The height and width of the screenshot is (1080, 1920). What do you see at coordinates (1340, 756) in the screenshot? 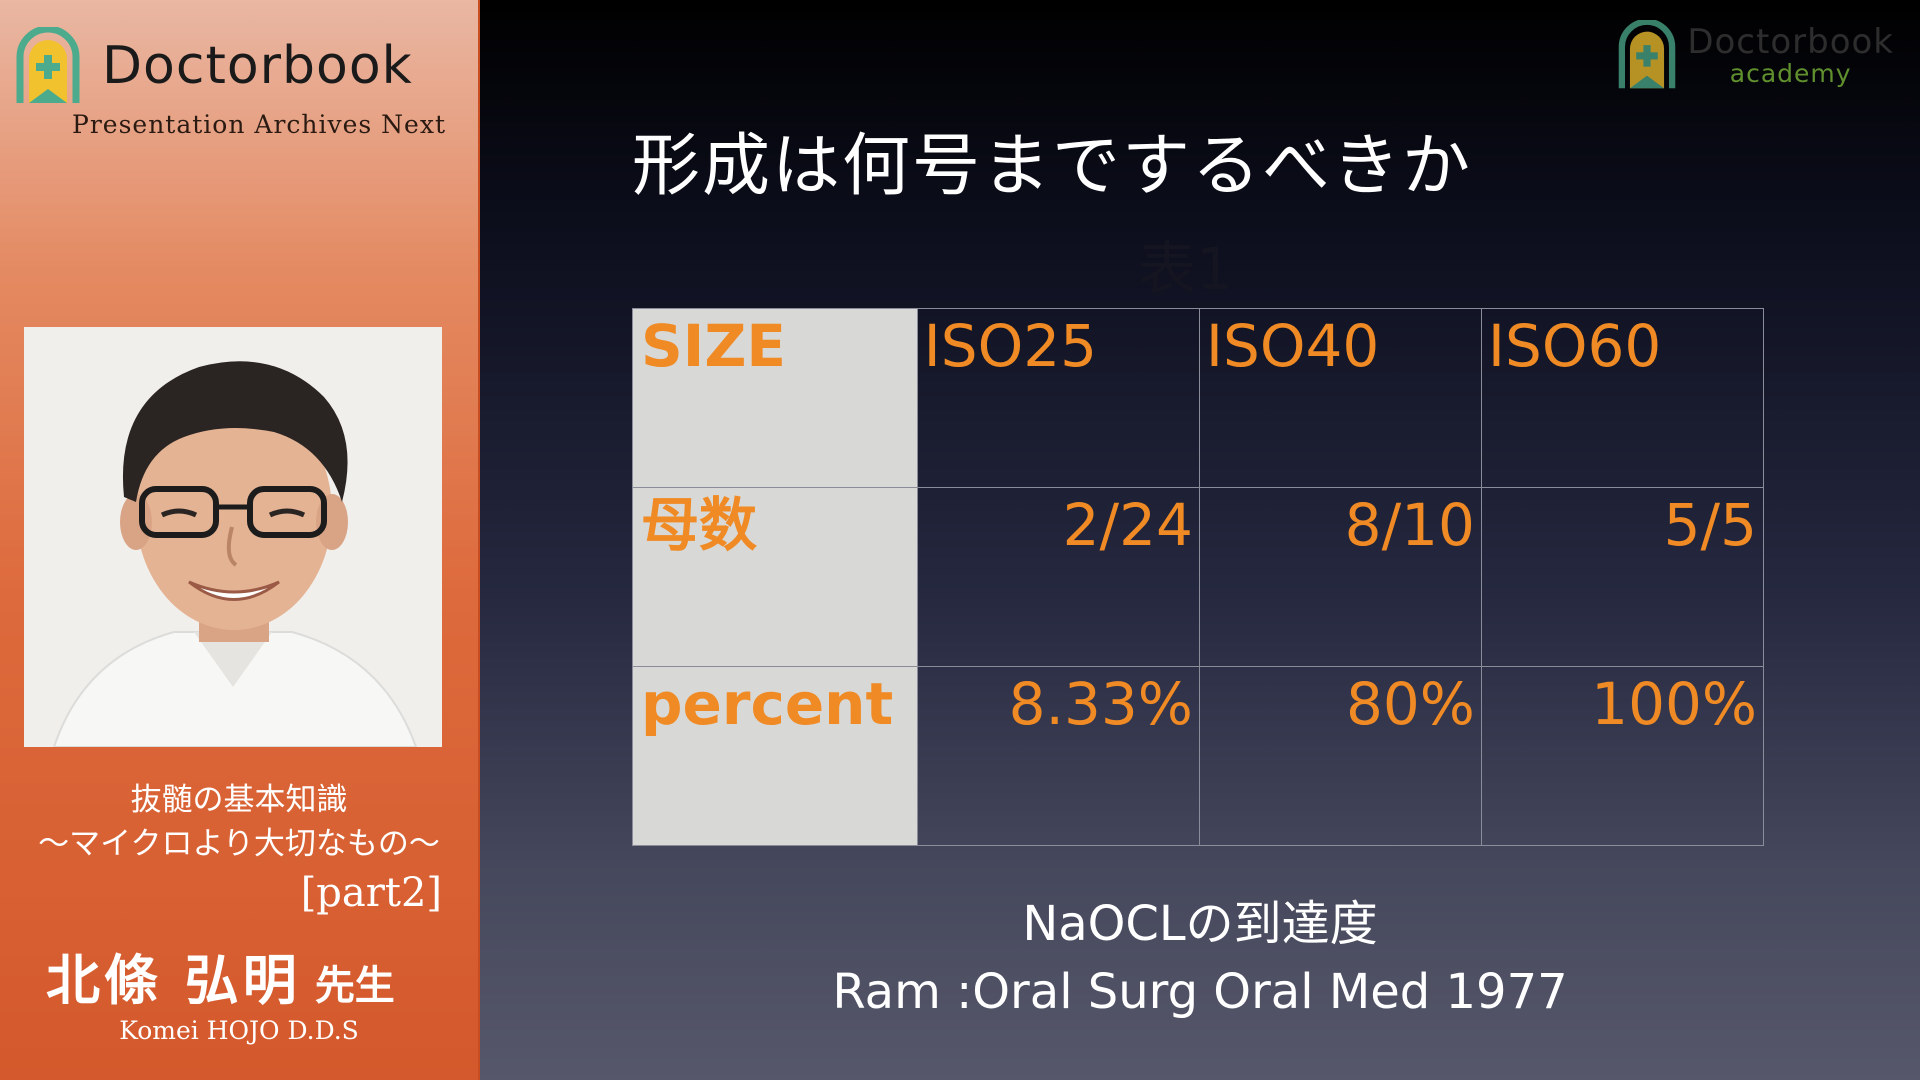
I see `table-cell: 80%` at bounding box center [1340, 756].